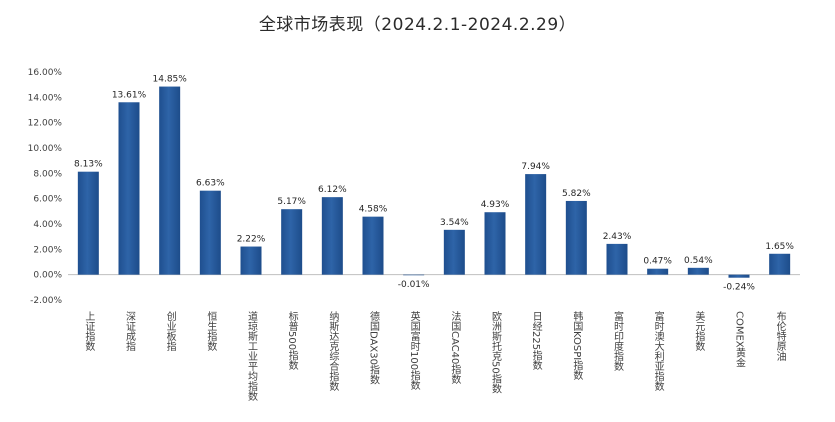 Image resolution: width=835 pixels, height=422 pixels. I want to click on y-tick-label: 16.00%, so click(45, 73).